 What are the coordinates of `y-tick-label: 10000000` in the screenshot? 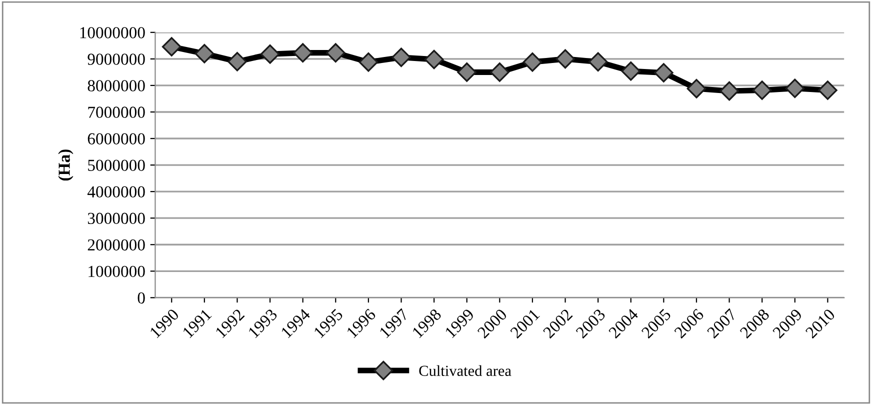 It's located at (112, 32).